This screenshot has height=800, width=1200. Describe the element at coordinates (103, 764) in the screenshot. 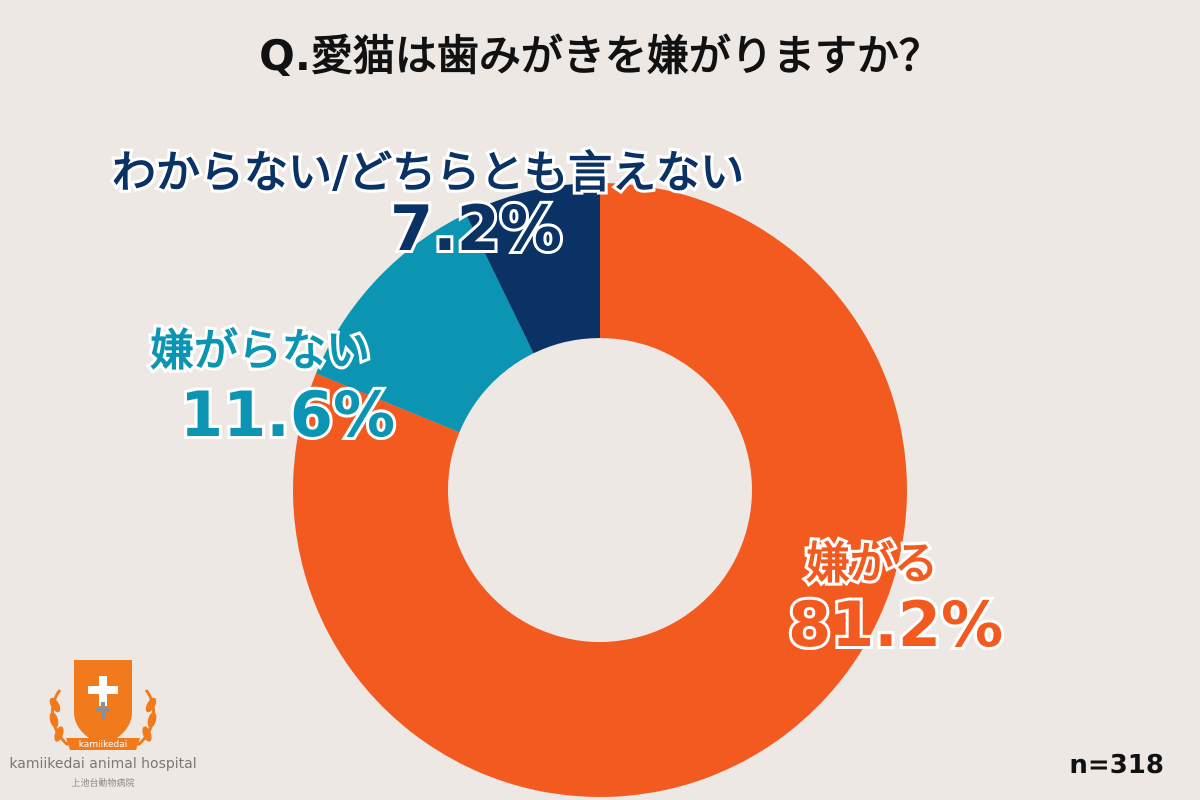

I see `logo-name: kamiikedai animal hospital` at that location.